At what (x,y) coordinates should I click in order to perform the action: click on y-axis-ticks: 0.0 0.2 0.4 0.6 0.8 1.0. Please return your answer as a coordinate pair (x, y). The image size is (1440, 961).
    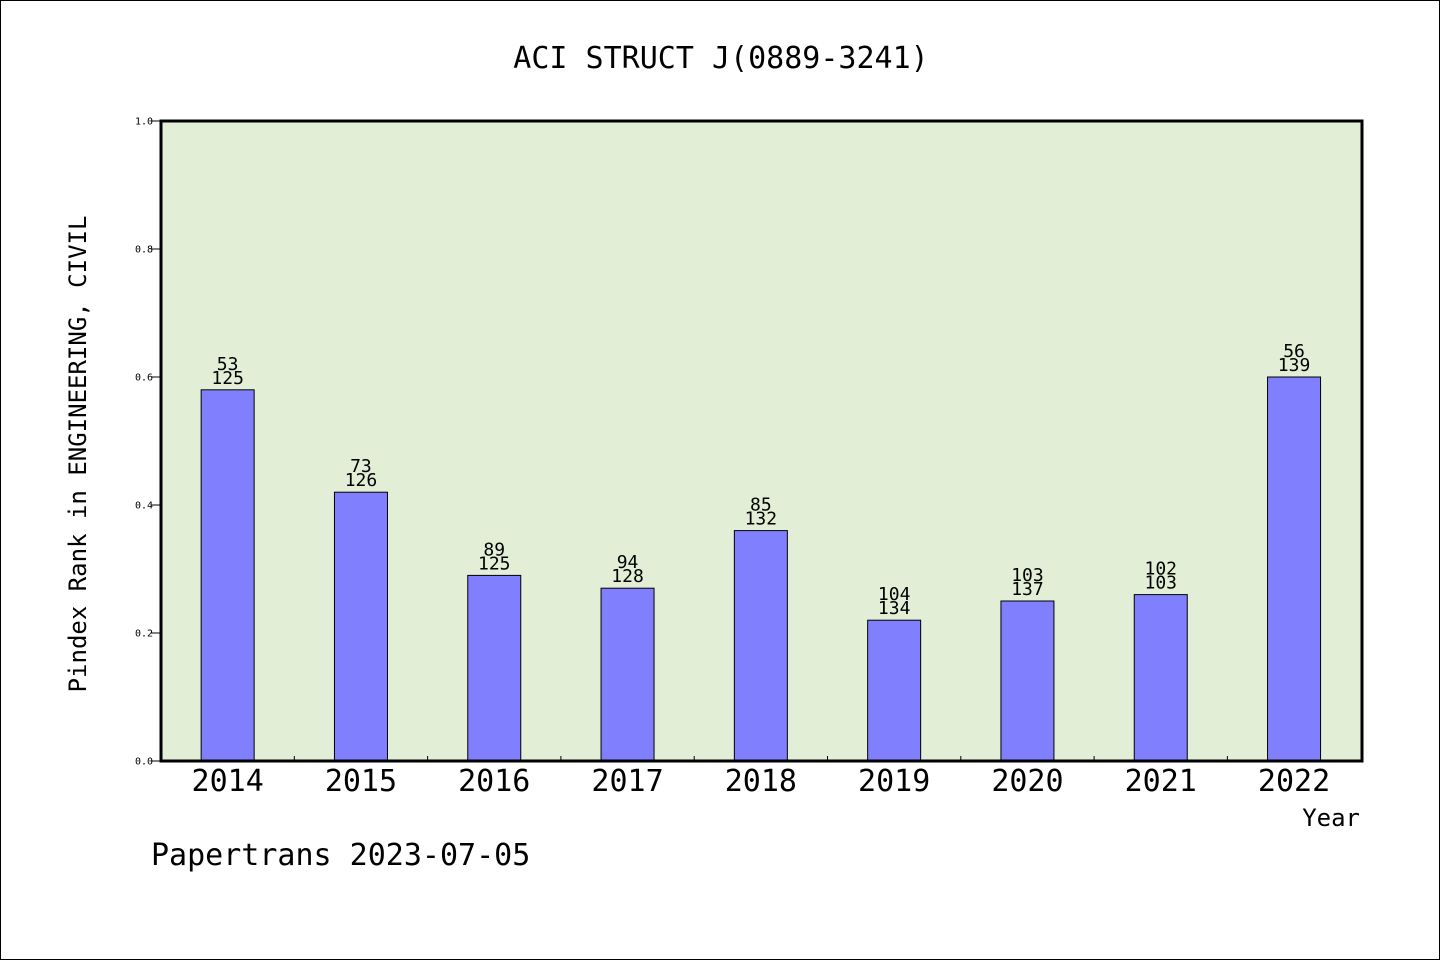
    Looking at the image, I should click on (148, 442).